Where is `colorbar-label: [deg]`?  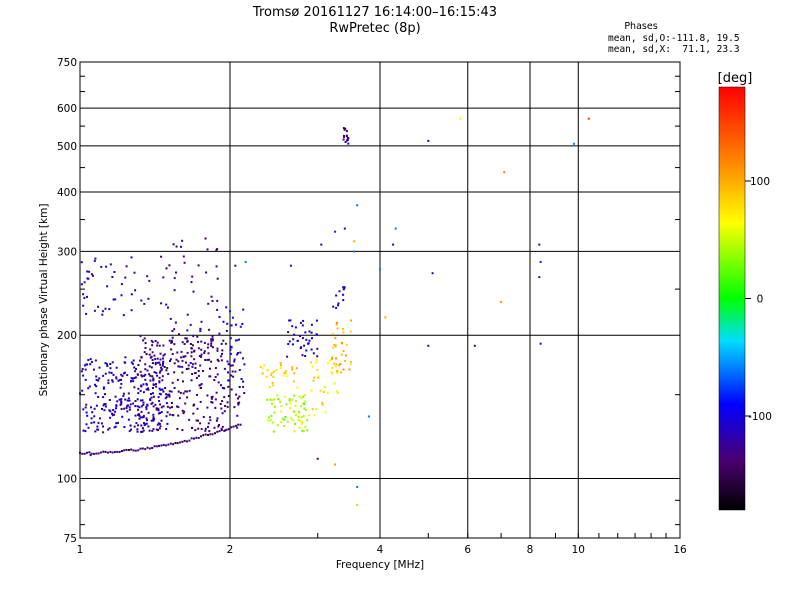
colorbar-label: [deg] is located at coordinates (735, 78).